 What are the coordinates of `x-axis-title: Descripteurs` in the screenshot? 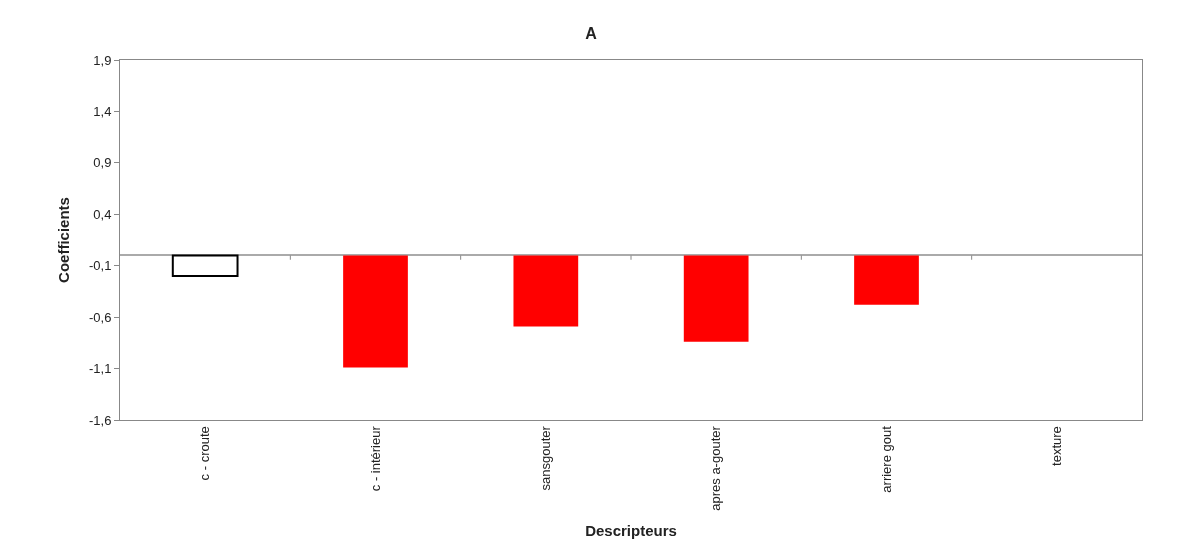 It's located at (631, 530).